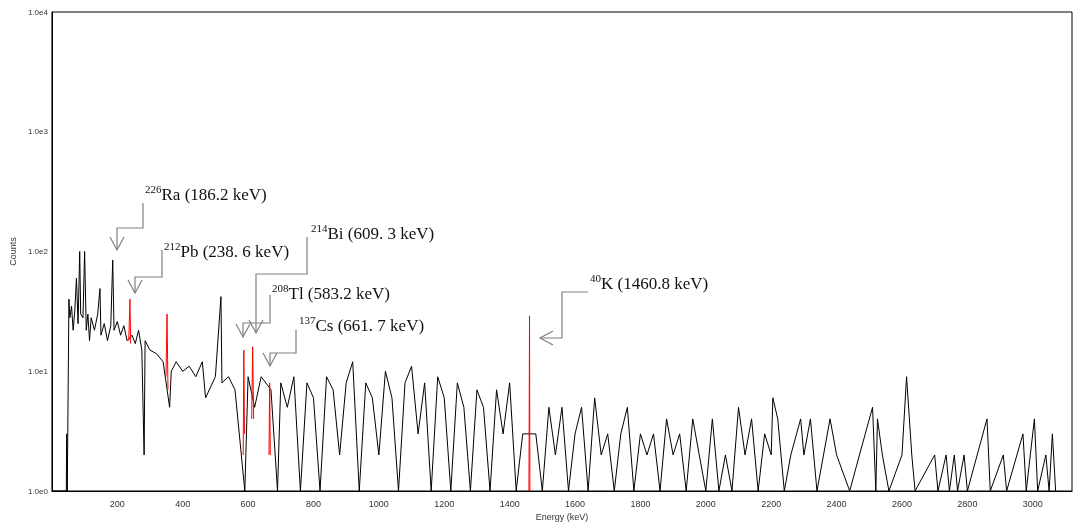 The height and width of the screenshot is (529, 1074). Describe the element at coordinates (38, 491) in the screenshot. I see `y-tick-label: 1.0e0` at that location.